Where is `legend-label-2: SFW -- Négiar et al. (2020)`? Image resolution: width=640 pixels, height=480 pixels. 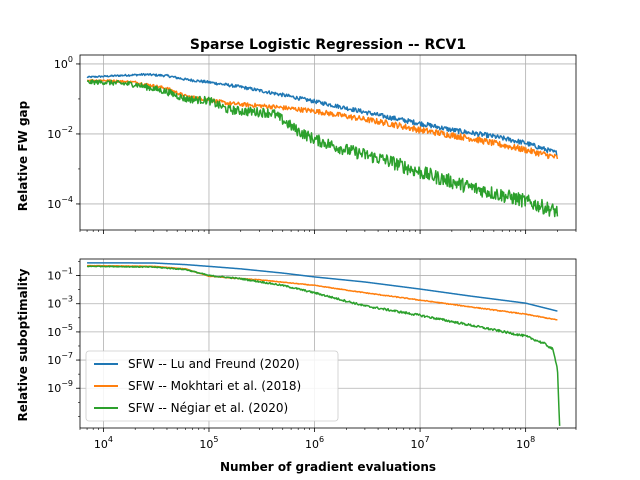
legend-label-2: SFW -- Négiar et al. (2020) is located at coordinates (208, 408).